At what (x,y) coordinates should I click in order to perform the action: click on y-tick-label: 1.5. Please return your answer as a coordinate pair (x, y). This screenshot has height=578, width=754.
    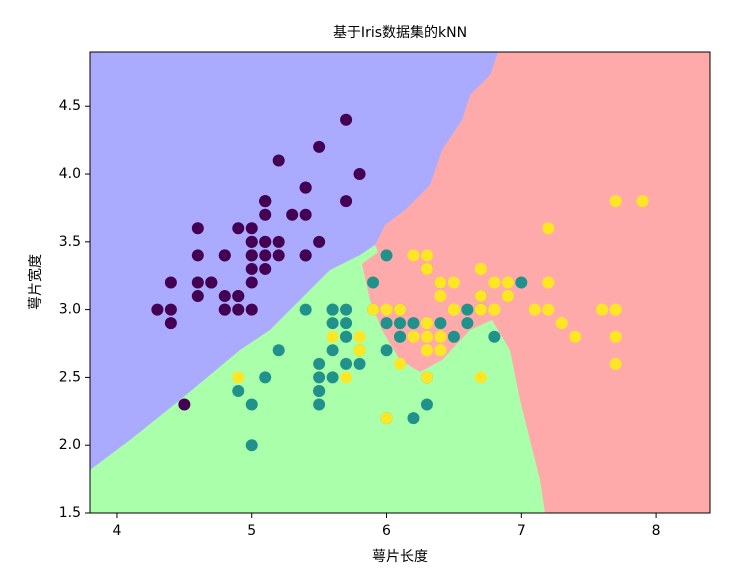
    Looking at the image, I should click on (70, 513).